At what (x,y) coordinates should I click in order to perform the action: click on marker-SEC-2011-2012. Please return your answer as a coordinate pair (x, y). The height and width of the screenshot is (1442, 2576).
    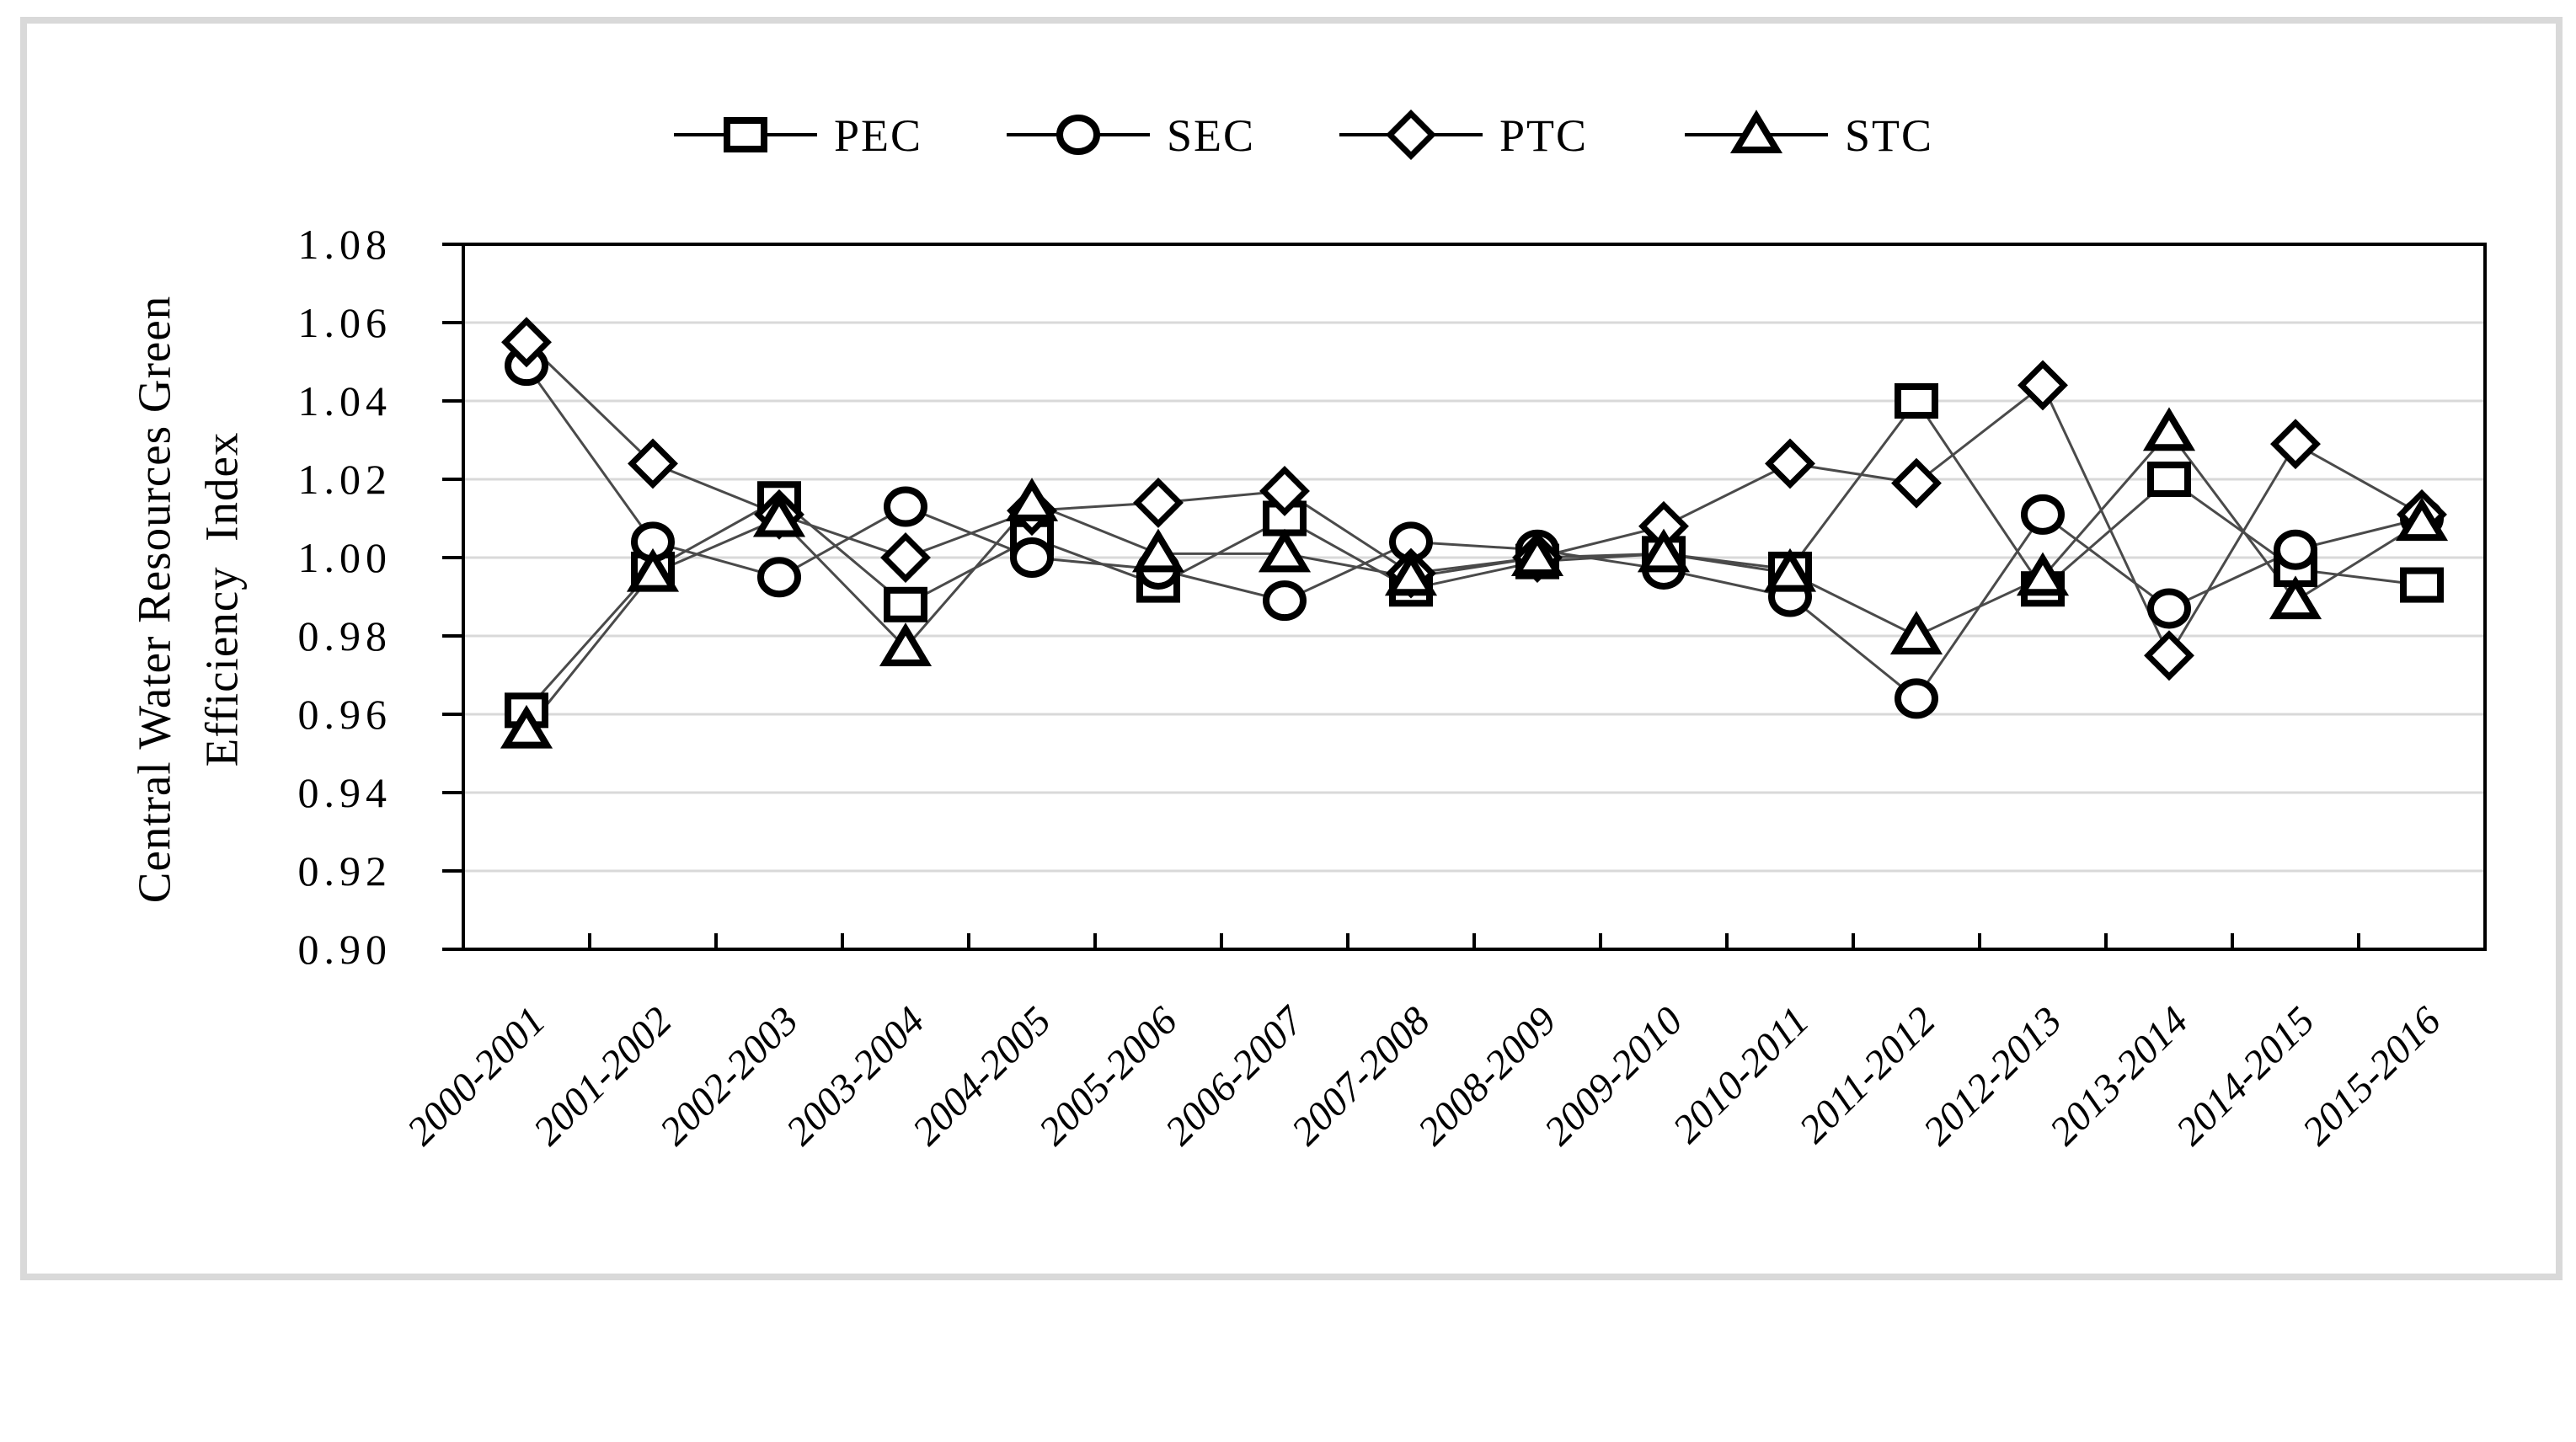
    Looking at the image, I should click on (1916, 698).